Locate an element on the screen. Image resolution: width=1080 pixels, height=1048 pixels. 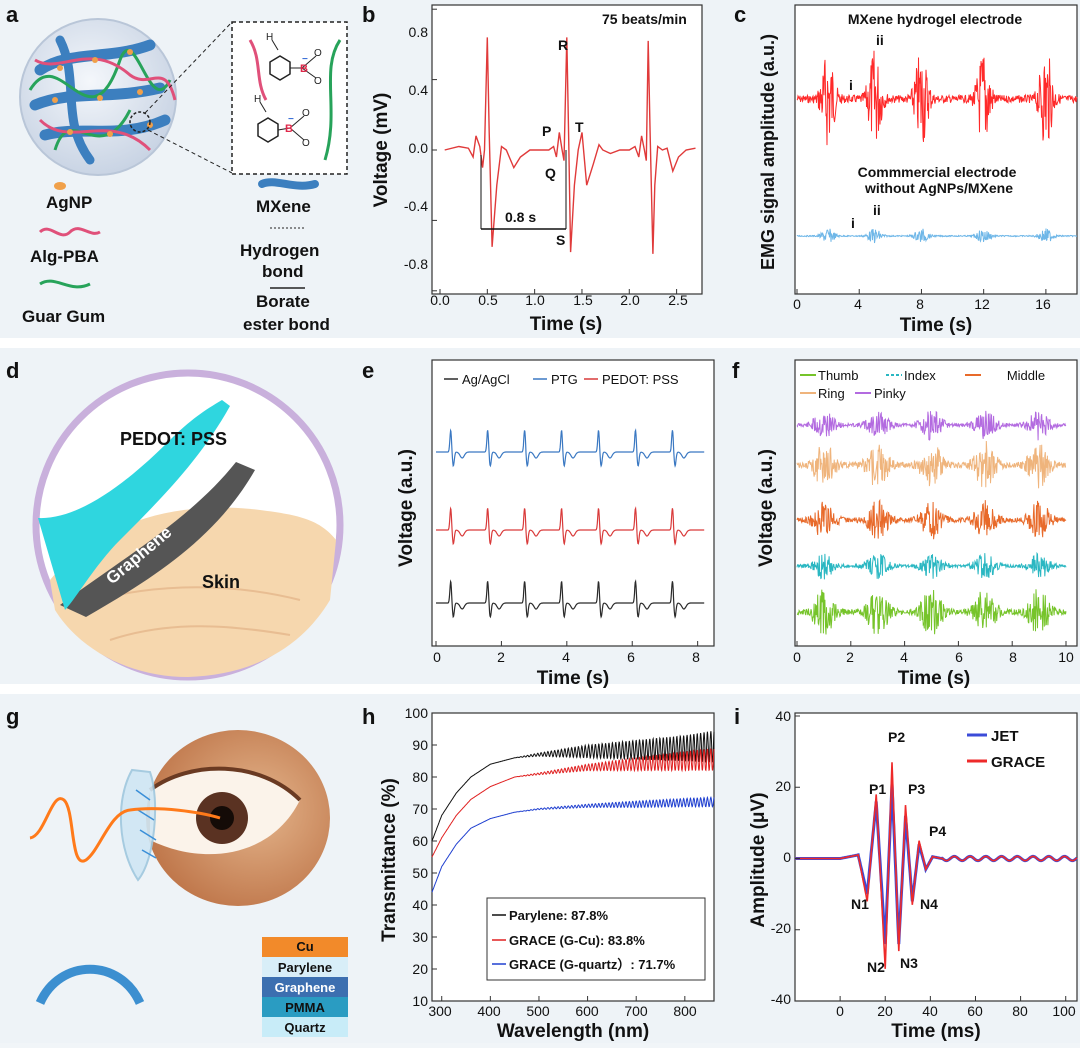
y-tick-label: 0.4 is located at coordinates (419, 90).